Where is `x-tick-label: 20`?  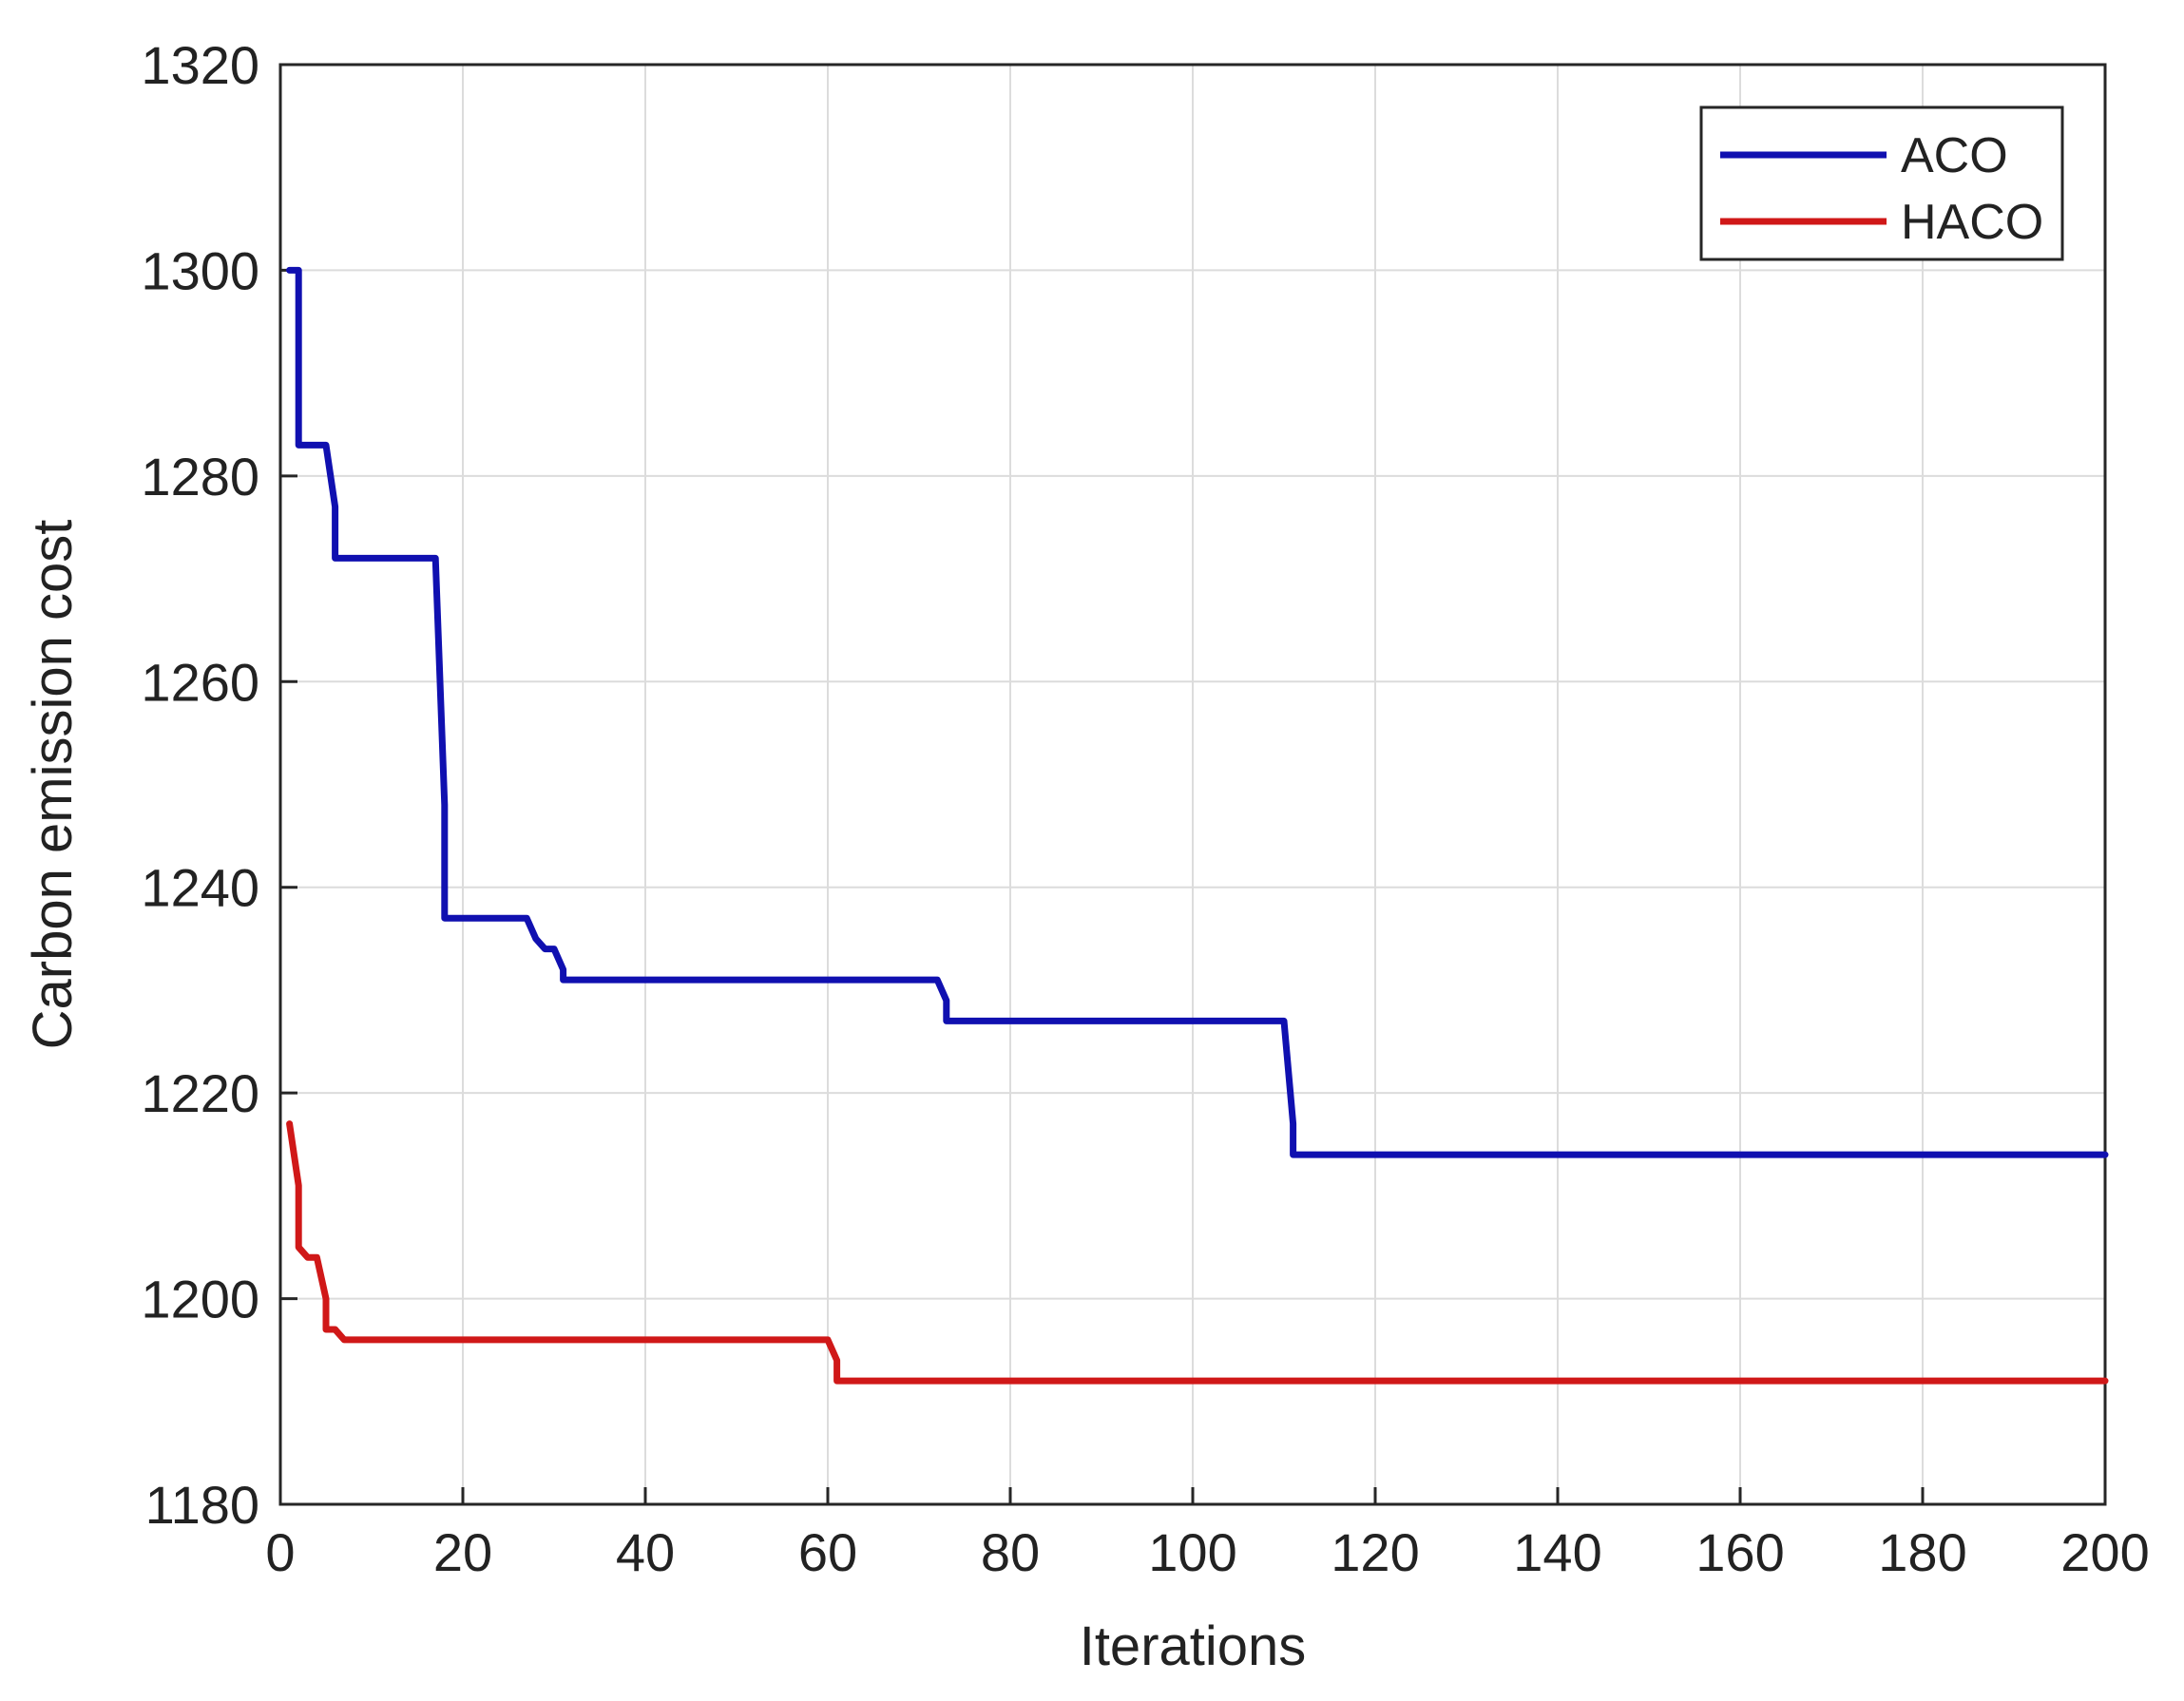 x-tick-label: 20 is located at coordinates (463, 1552).